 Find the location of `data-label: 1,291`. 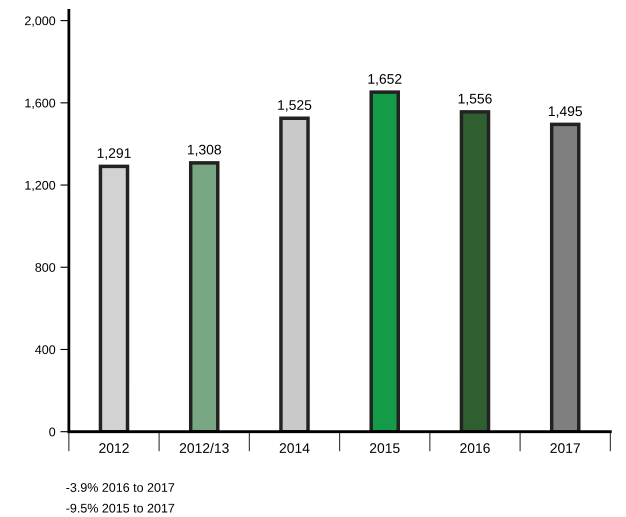

data-label: 1,291 is located at coordinates (114, 154).